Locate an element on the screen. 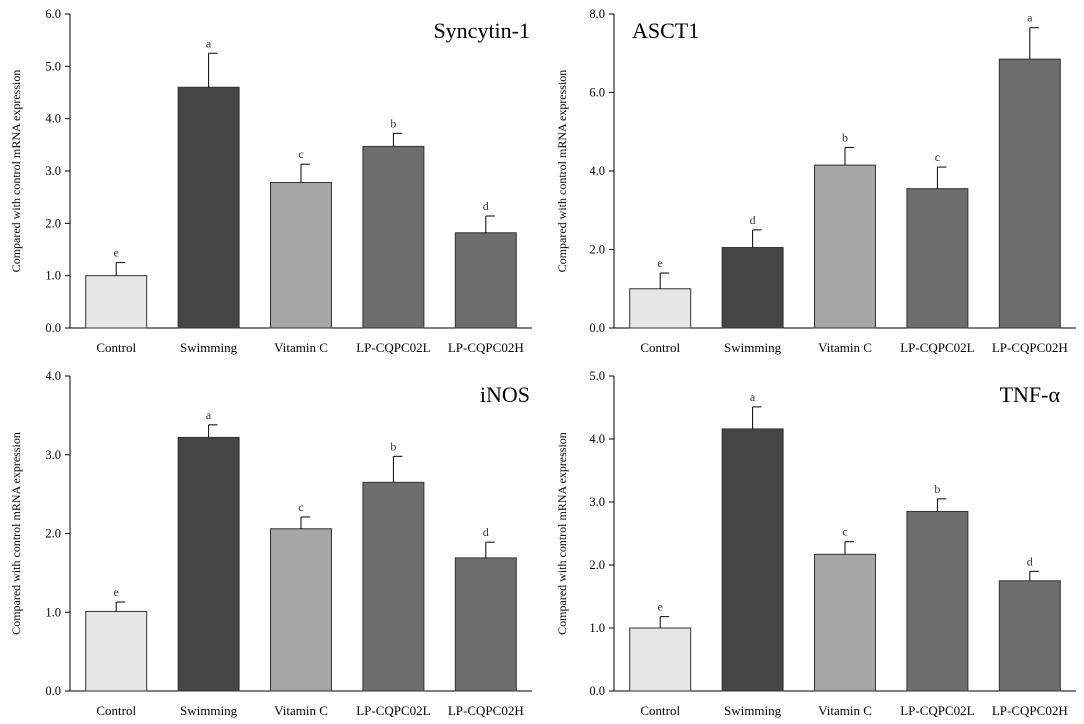  panel-title: iNOS is located at coordinates (505, 394).